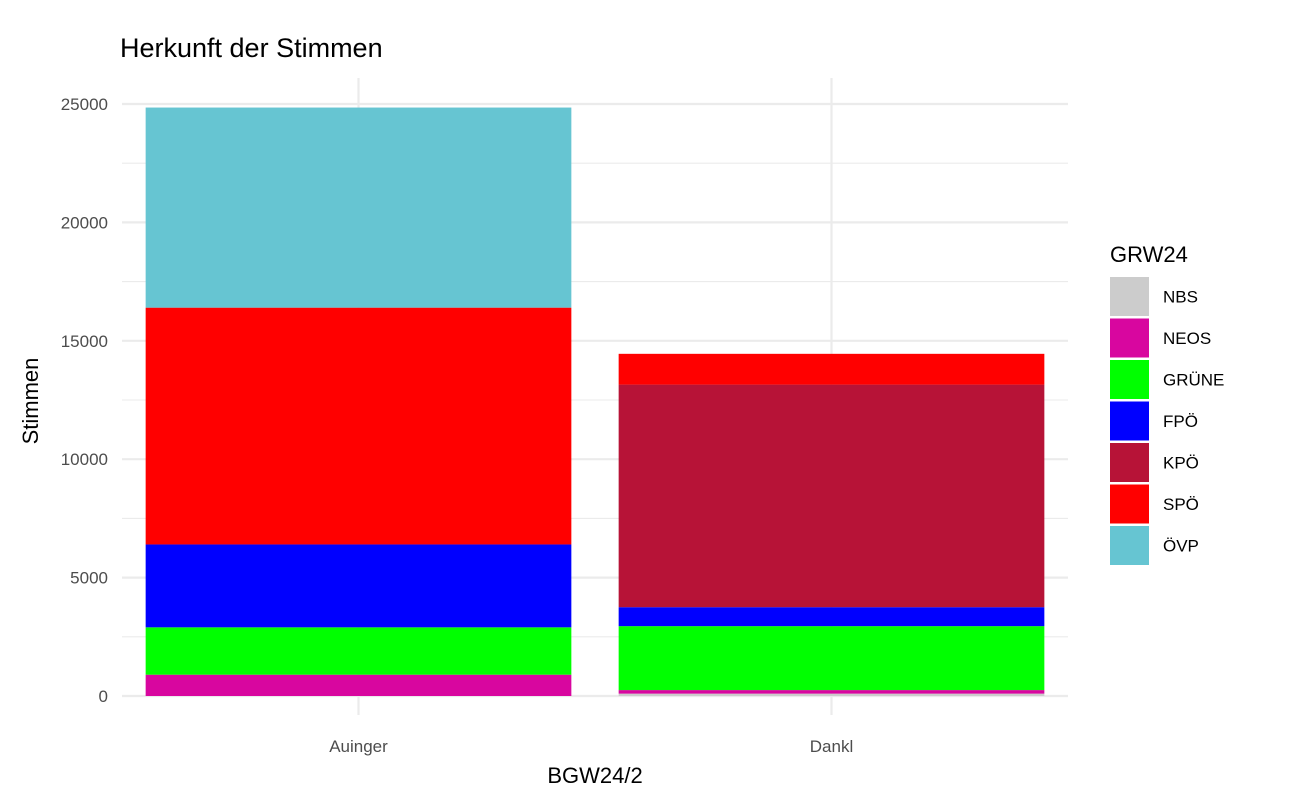 The height and width of the screenshot is (810, 1304). I want to click on x-tick-label: Dankl, so click(831, 746).